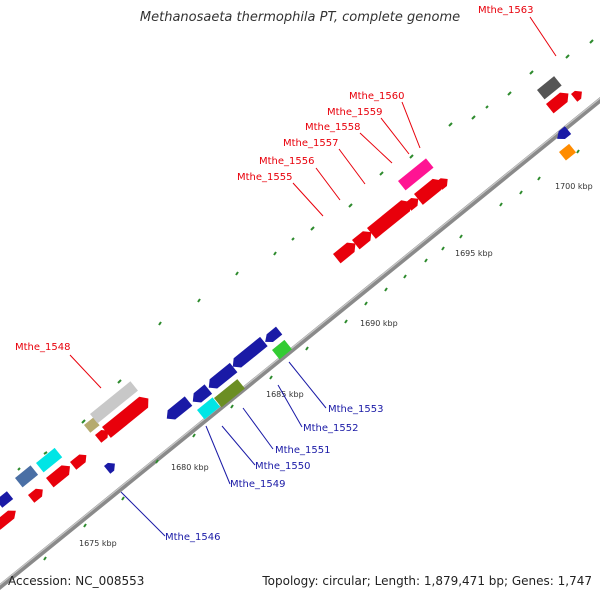 The image size is (600, 600). I want to click on gene-label-mthe-1551: Mthe_1551, so click(303, 450).